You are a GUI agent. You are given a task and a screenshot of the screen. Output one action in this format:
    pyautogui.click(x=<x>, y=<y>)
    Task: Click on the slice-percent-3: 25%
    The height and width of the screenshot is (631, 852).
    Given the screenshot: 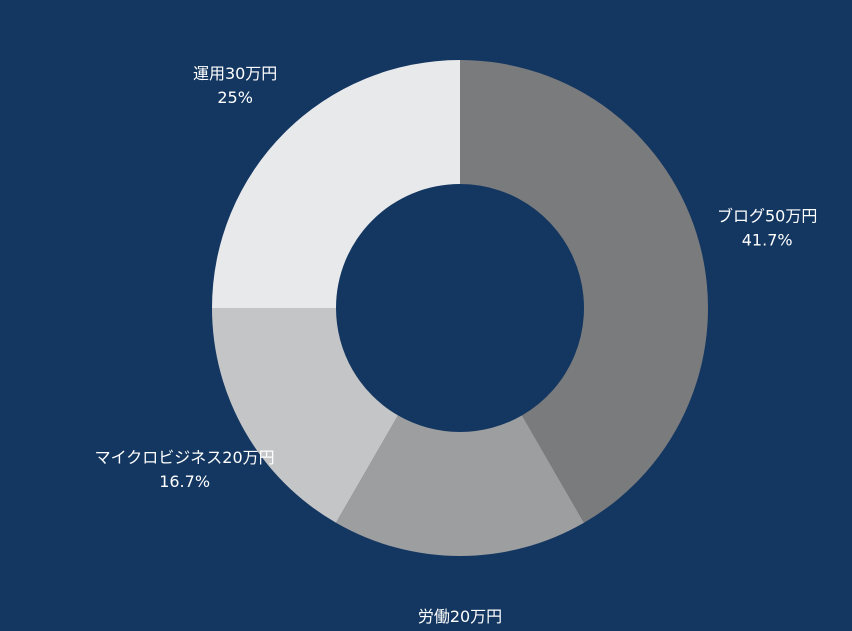 What is the action you would take?
    pyautogui.click(x=235, y=97)
    